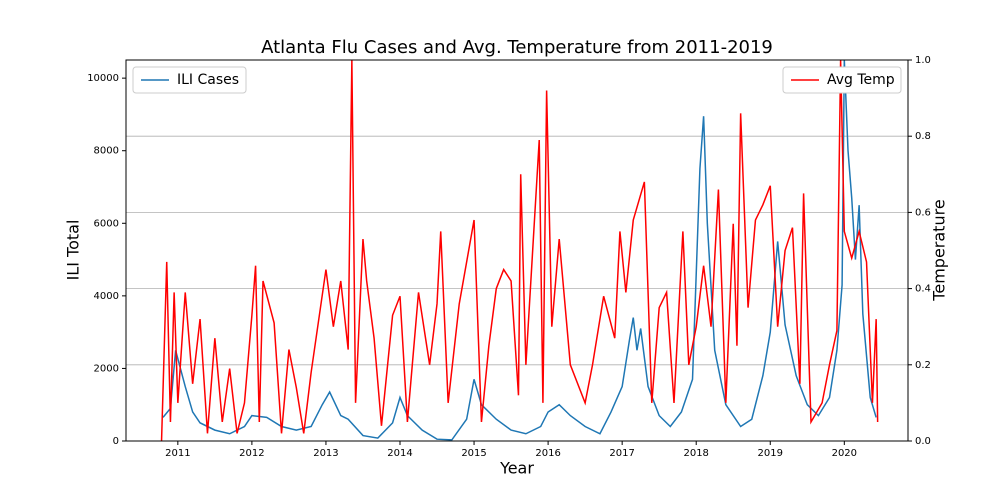  I want to click on x-tick-label: 2014, so click(399, 453).